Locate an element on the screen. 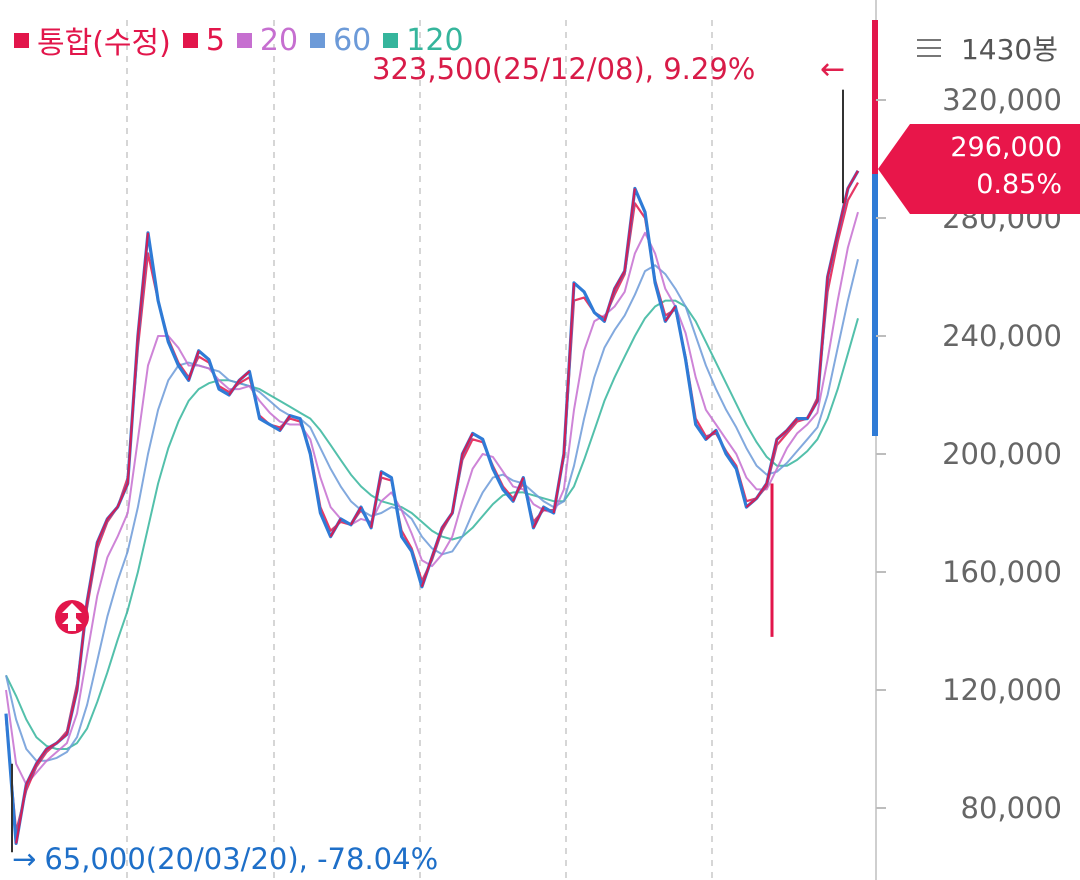  menu-icon is located at coordinates (928, 48).